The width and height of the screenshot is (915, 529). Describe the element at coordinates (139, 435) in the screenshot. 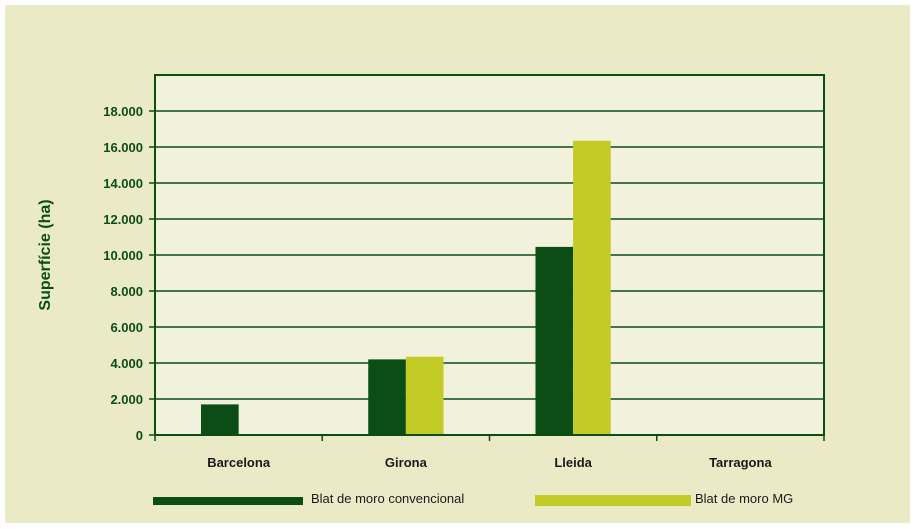

I see `y-tick-label: 0` at that location.